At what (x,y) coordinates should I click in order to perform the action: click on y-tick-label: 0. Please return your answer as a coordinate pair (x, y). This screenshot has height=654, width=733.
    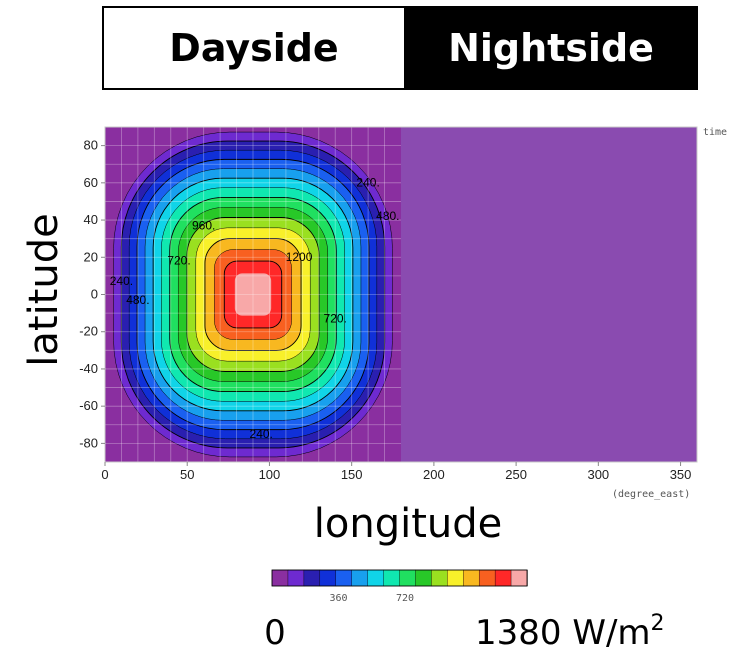
    Looking at the image, I should click on (94, 294).